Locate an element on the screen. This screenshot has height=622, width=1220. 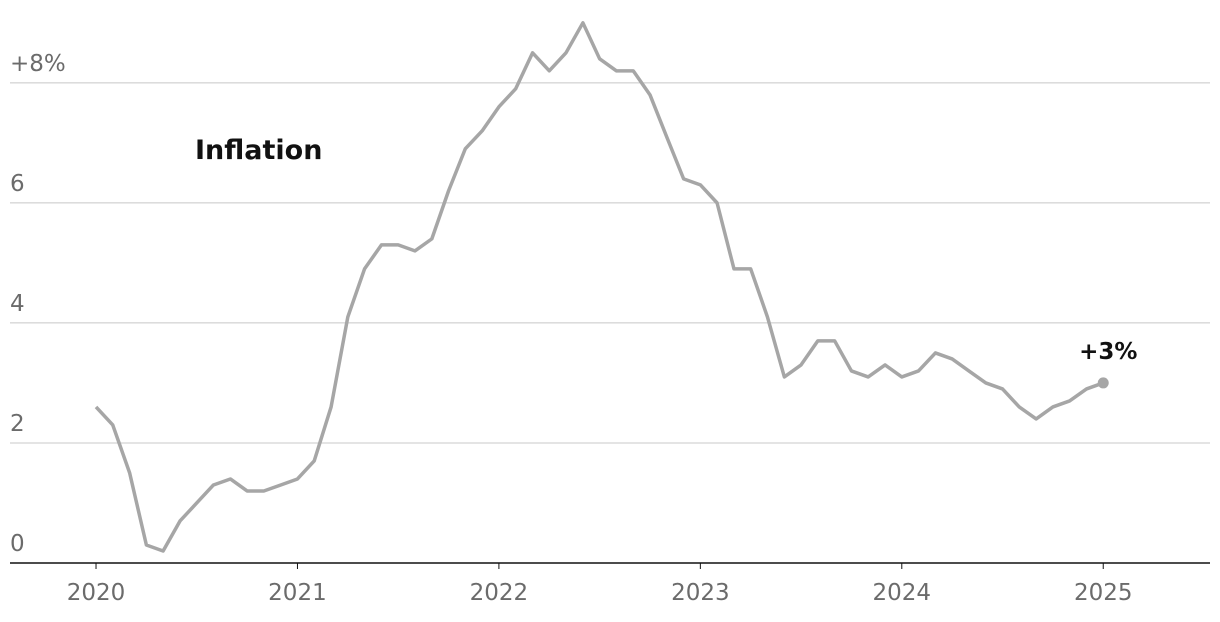
y-tick-label: +8% is located at coordinates (38, 64).